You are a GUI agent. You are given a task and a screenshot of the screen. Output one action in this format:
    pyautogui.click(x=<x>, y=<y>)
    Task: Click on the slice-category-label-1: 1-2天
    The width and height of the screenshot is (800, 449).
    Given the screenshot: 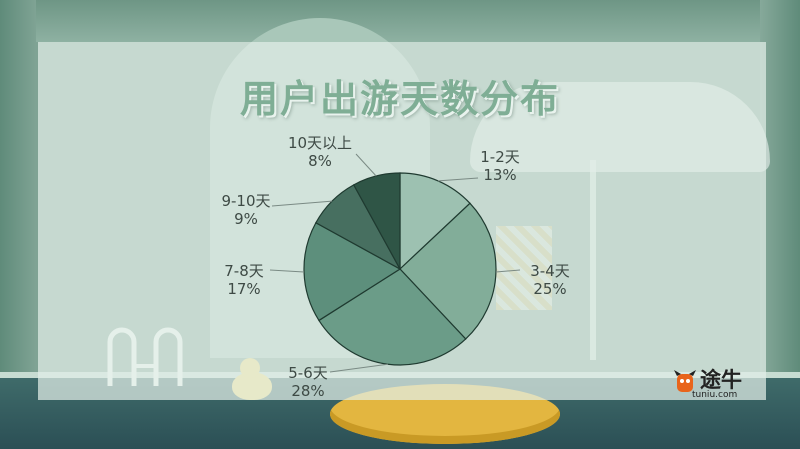 What is the action you would take?
    pyautogui.click(x=500, y=157)
    